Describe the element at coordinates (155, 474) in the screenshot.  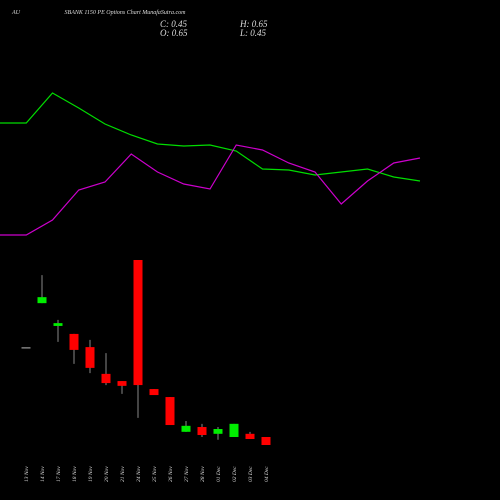
I see `date-label: 25 Nov` at that location.